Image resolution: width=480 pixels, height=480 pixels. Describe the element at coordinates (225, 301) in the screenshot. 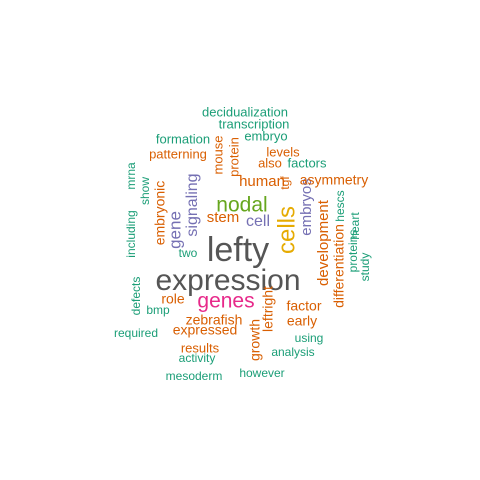

I see `word-genes: genes` at that location.